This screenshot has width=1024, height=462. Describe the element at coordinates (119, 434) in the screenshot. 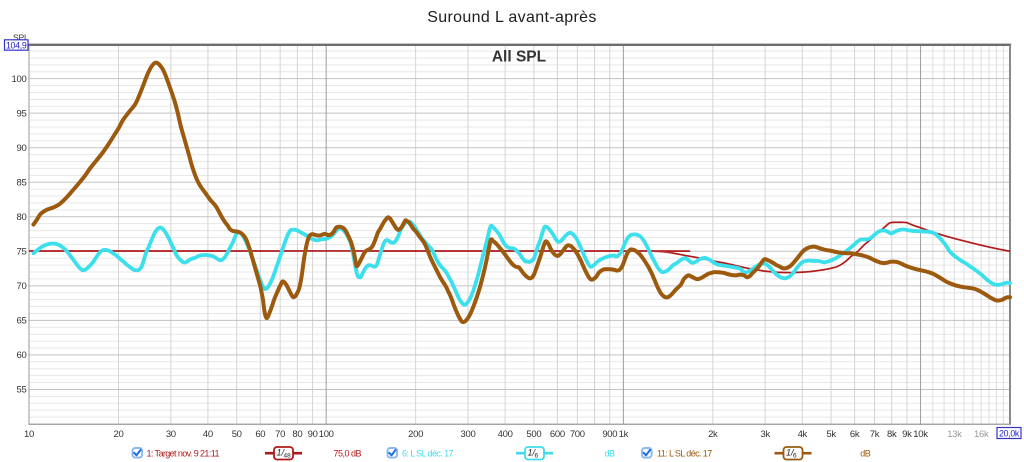

I see `svg-text: 20` at that location.